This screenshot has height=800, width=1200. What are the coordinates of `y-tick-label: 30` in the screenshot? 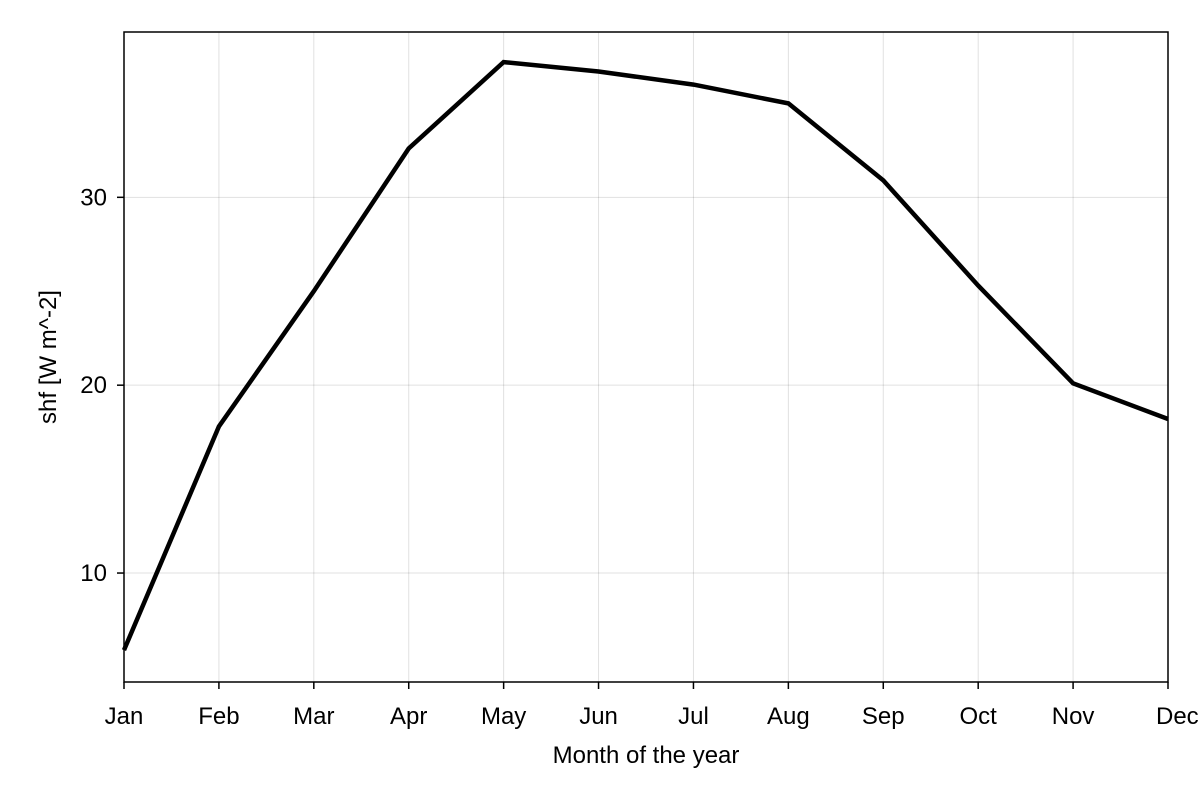 It's located at (93, 197).